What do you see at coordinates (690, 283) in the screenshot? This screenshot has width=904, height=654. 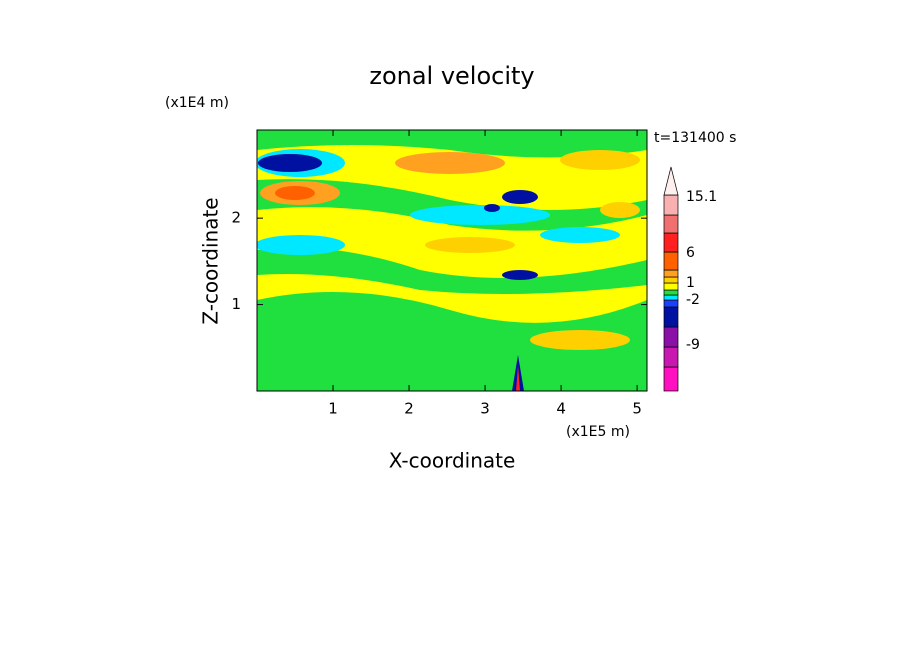 I see `colorbar-label: 1` at bounding box center [690, 283].